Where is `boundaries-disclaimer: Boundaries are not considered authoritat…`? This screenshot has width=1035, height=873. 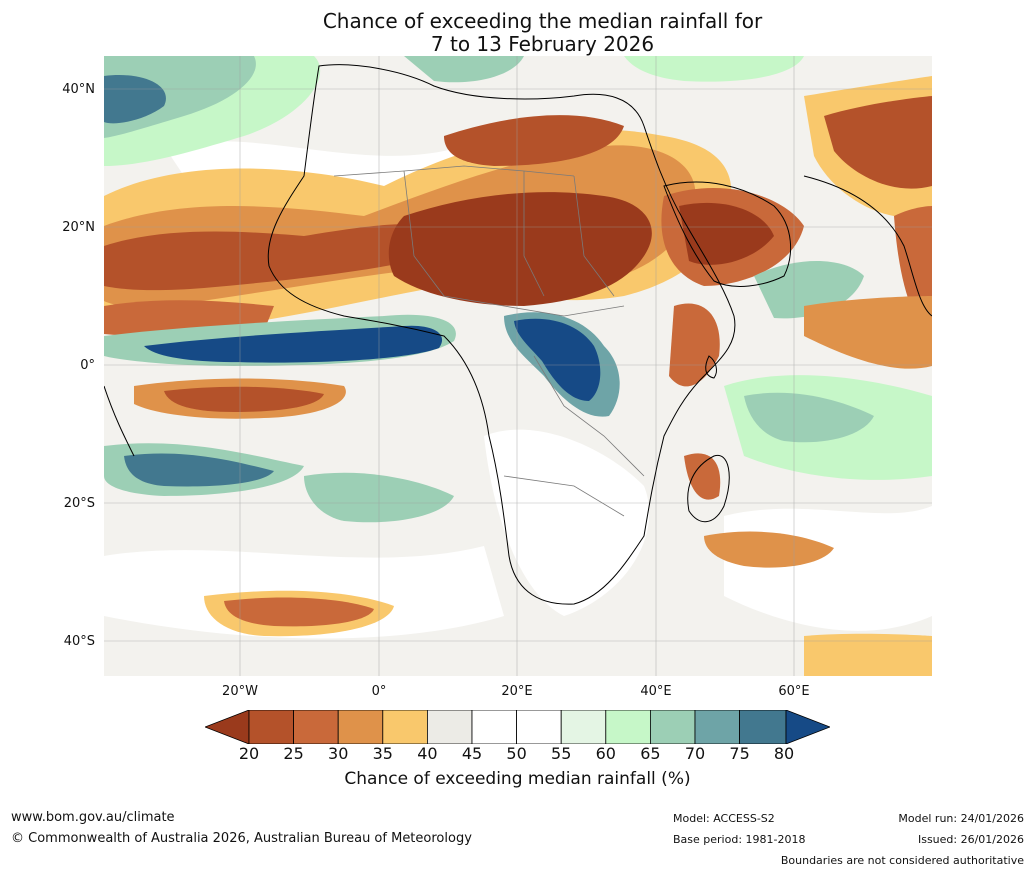
boundaries-disclaimer: Boundaries are not considered authoritat… is located at coordinates (902, 860).